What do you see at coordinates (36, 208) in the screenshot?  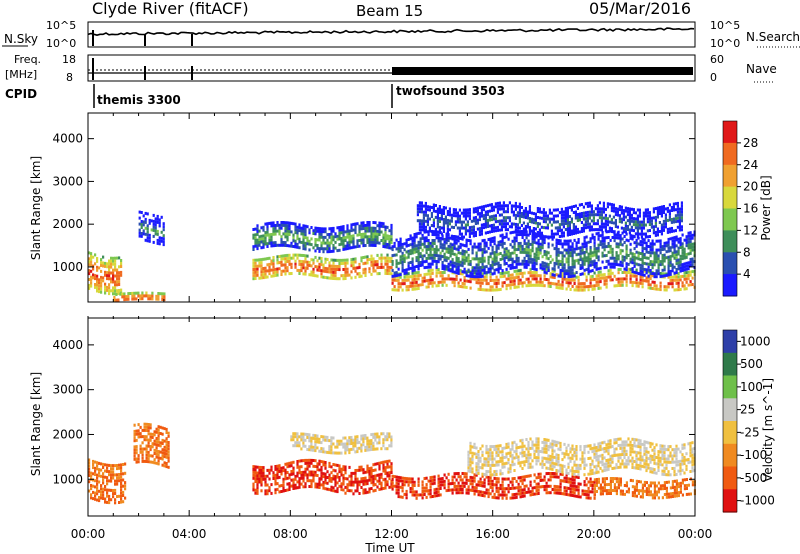 I see `power-y-axis-label: Slant Range [km]` at bounding box center [36, 208].